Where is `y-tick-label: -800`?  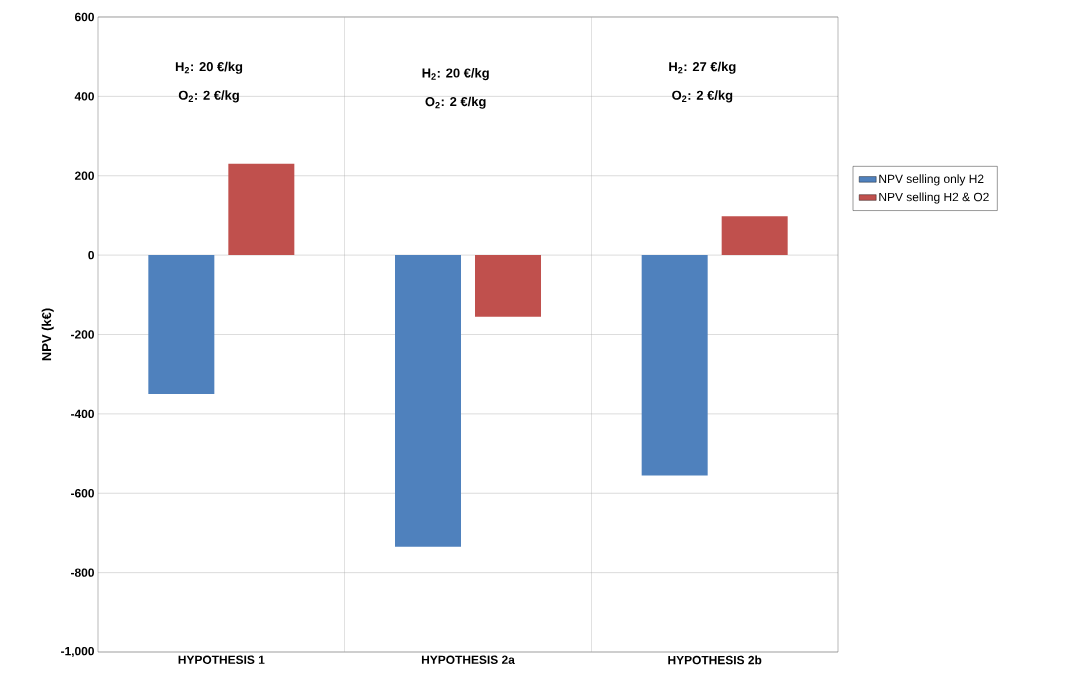 y-tick-label: -800 is located at coordinates (82, 572).